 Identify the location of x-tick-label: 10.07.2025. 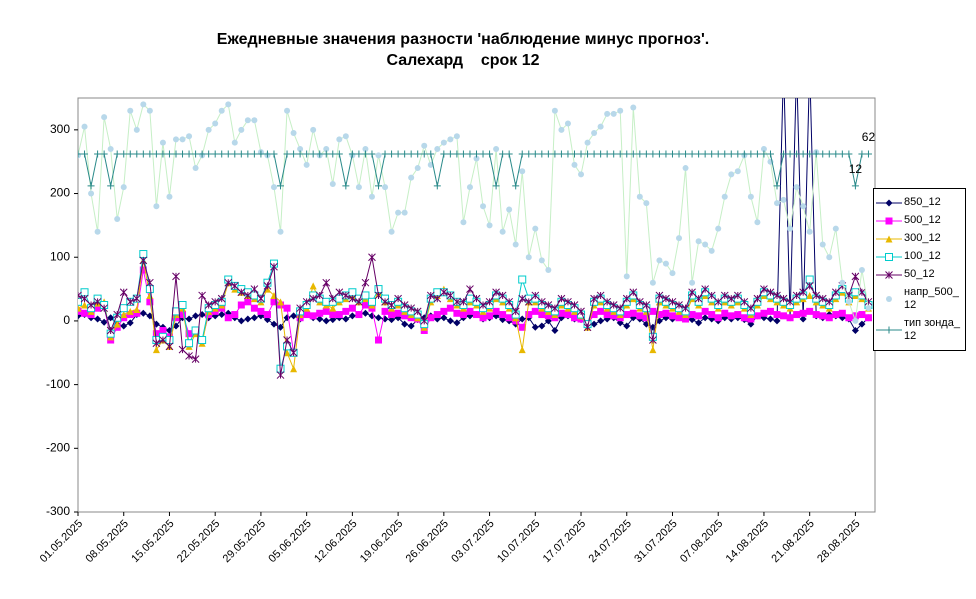
(518, 541).